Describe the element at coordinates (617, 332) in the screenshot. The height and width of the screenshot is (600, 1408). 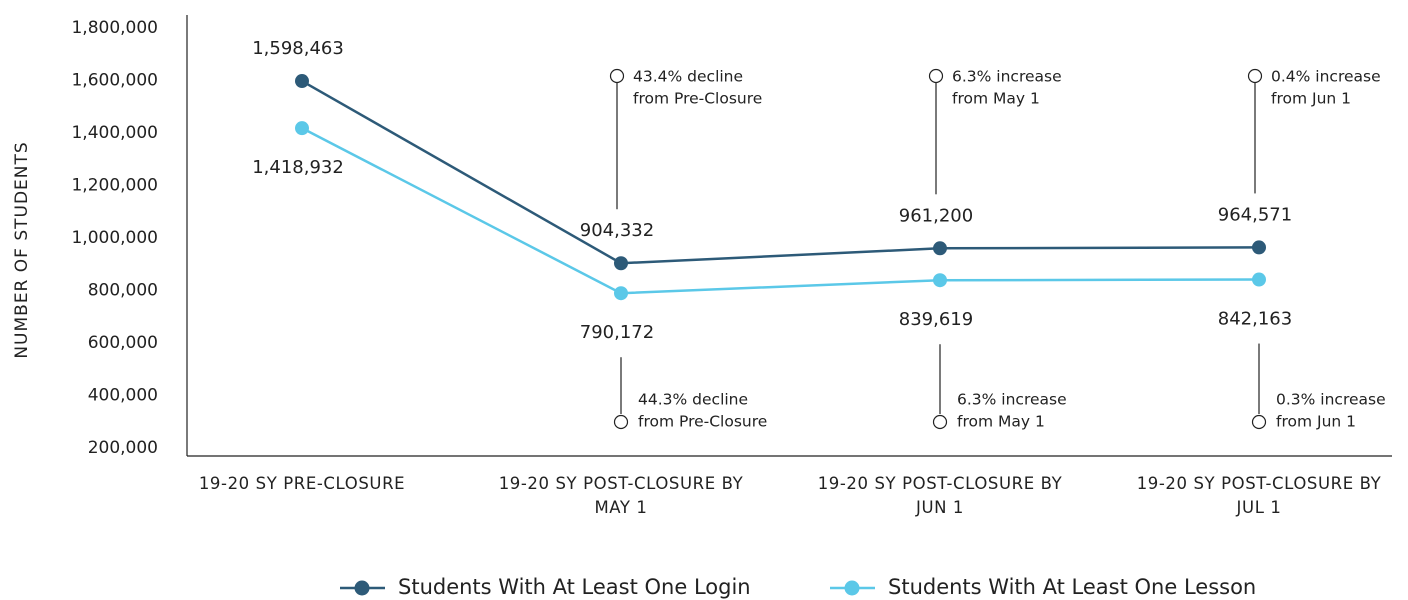
I see `data-label: 790,172` at that location.